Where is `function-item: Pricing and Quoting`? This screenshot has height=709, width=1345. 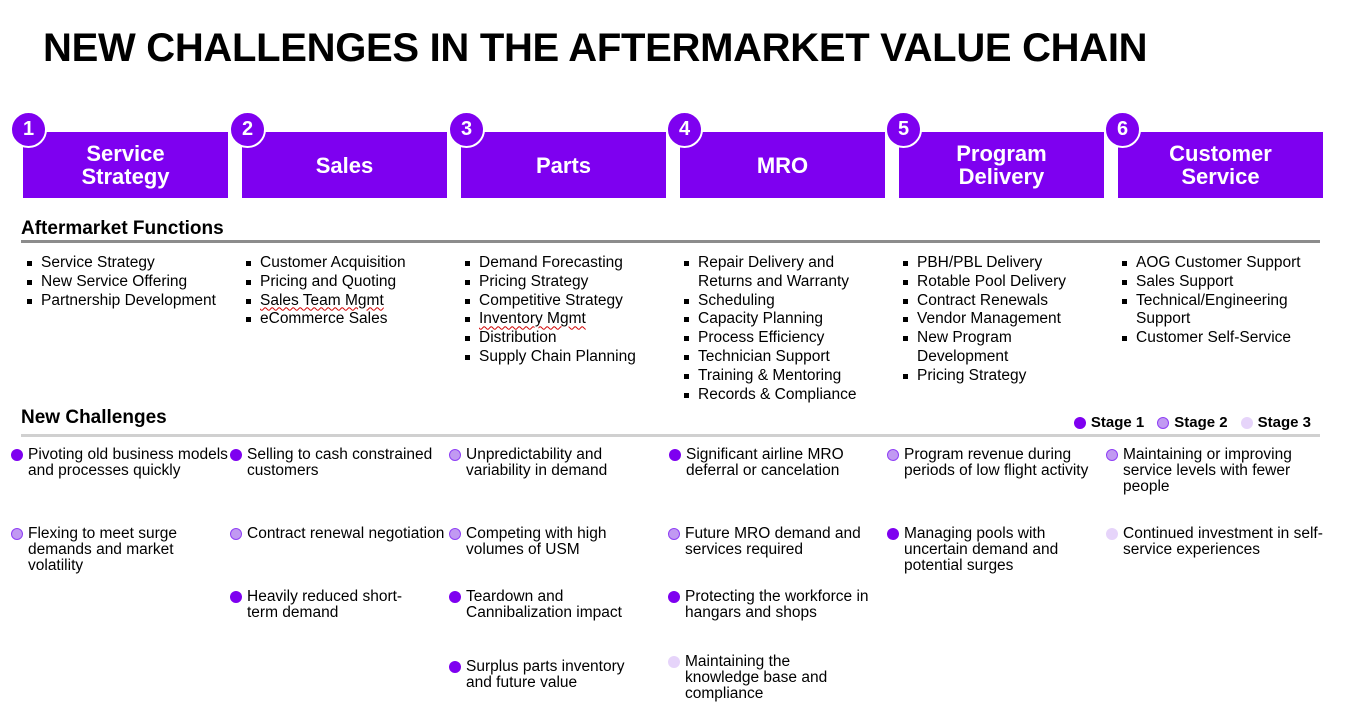 function-item: Pricing and Quoting is located at coordinates (348, 282).